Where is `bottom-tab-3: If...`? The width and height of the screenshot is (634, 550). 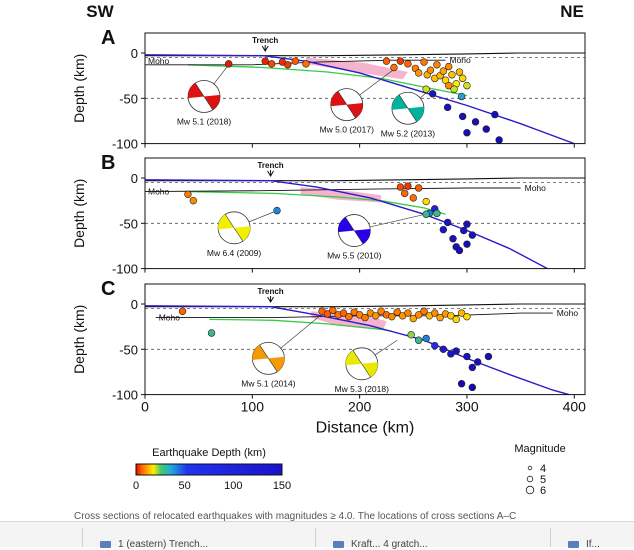
bottom-tab-3: If... is located at coordinates (593, 544).